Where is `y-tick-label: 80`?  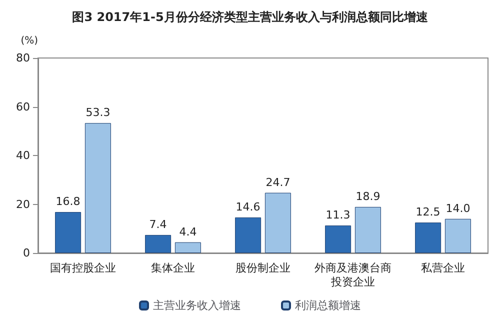 y-tick-label: 80 is located at coordinates (23, 58).